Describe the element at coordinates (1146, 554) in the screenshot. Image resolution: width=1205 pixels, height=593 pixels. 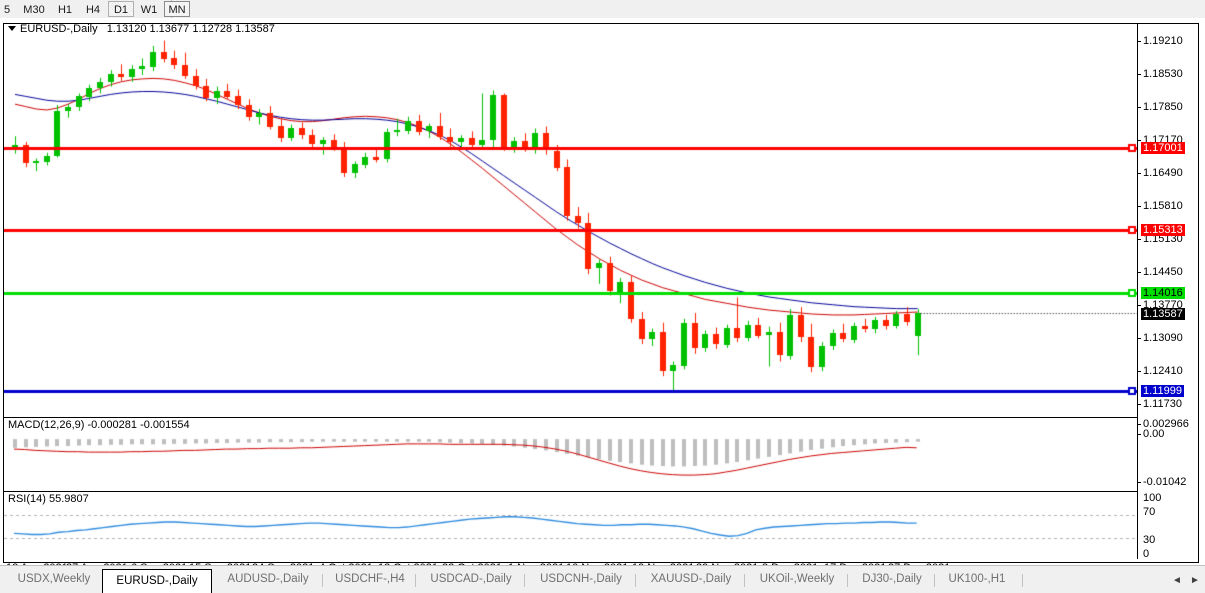
I see `rsi-tick-label: 0` at that location.